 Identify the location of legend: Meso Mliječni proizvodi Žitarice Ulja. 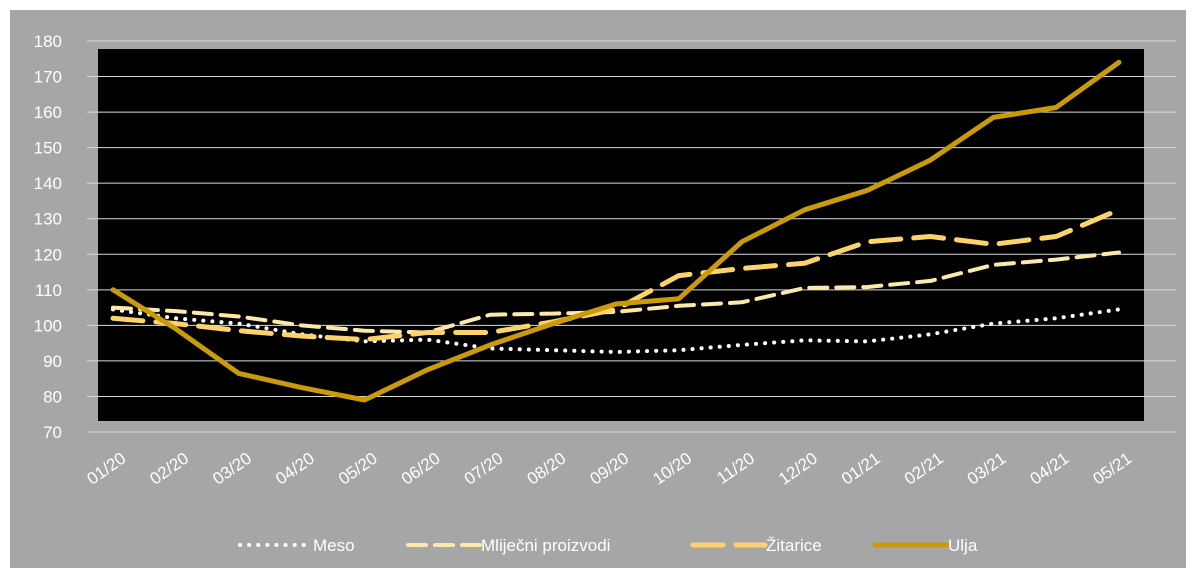
(609, 545).